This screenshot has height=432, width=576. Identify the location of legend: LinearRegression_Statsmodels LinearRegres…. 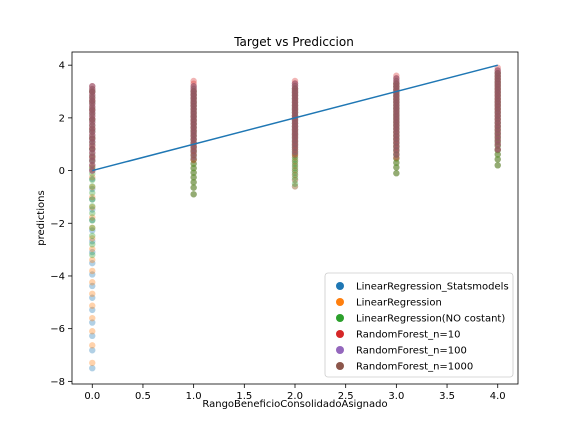
(419, 325).